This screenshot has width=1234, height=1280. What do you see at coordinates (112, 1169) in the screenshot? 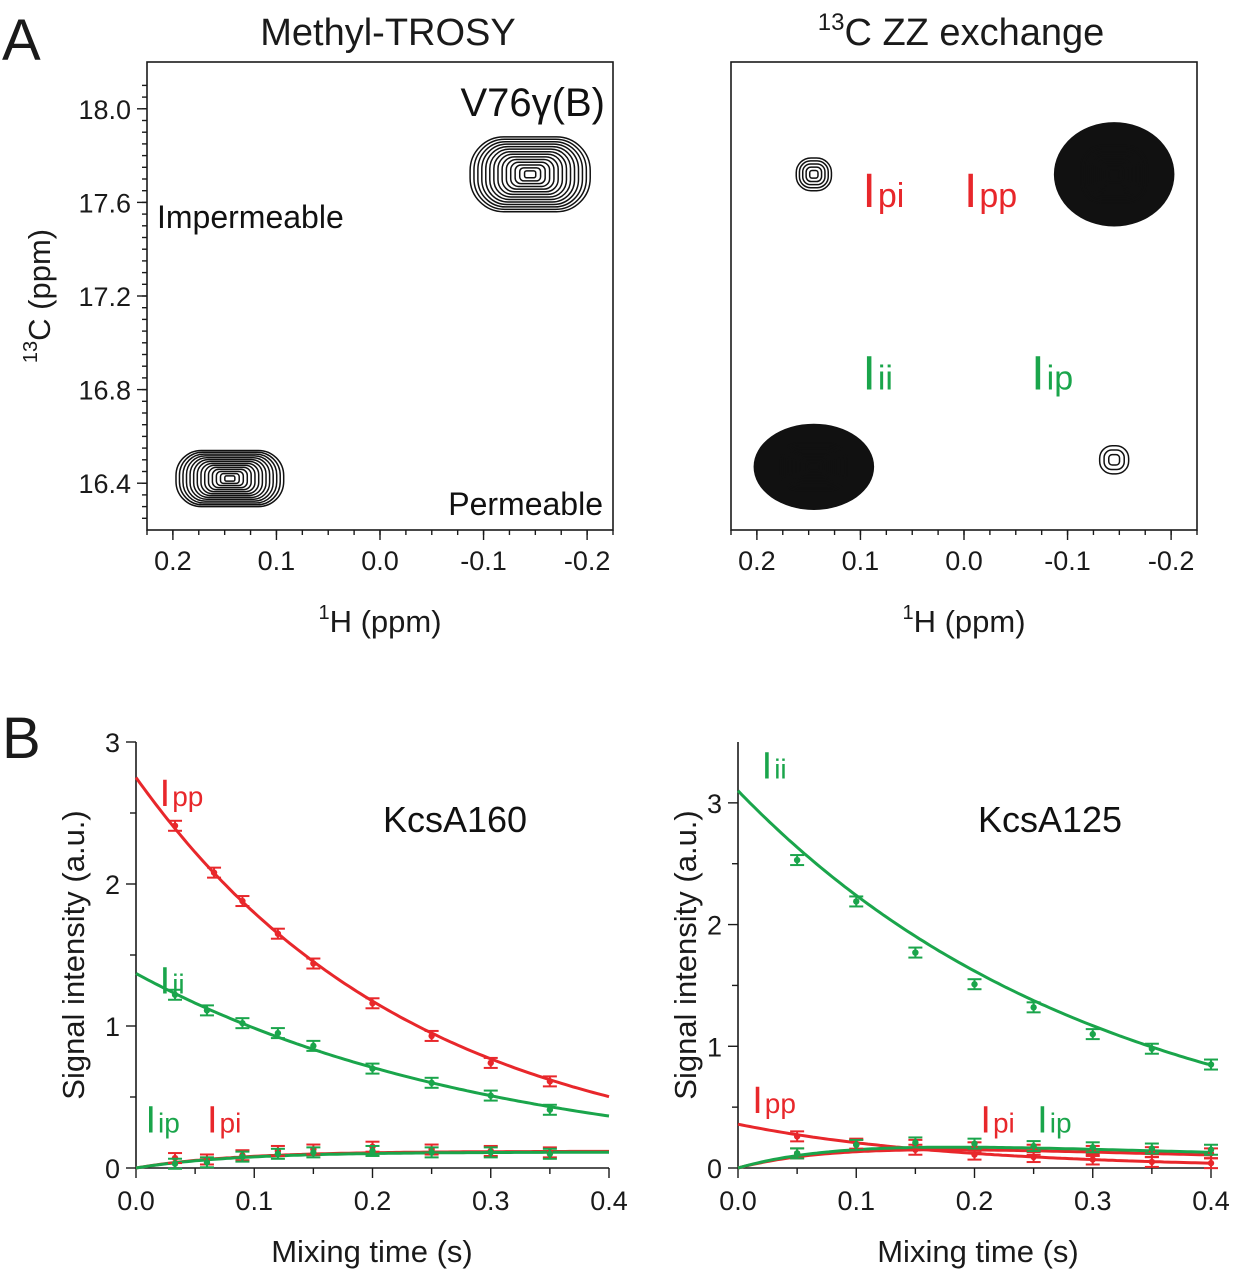
I see `y-tick-label: 0` at bounding box center [112, 1169].